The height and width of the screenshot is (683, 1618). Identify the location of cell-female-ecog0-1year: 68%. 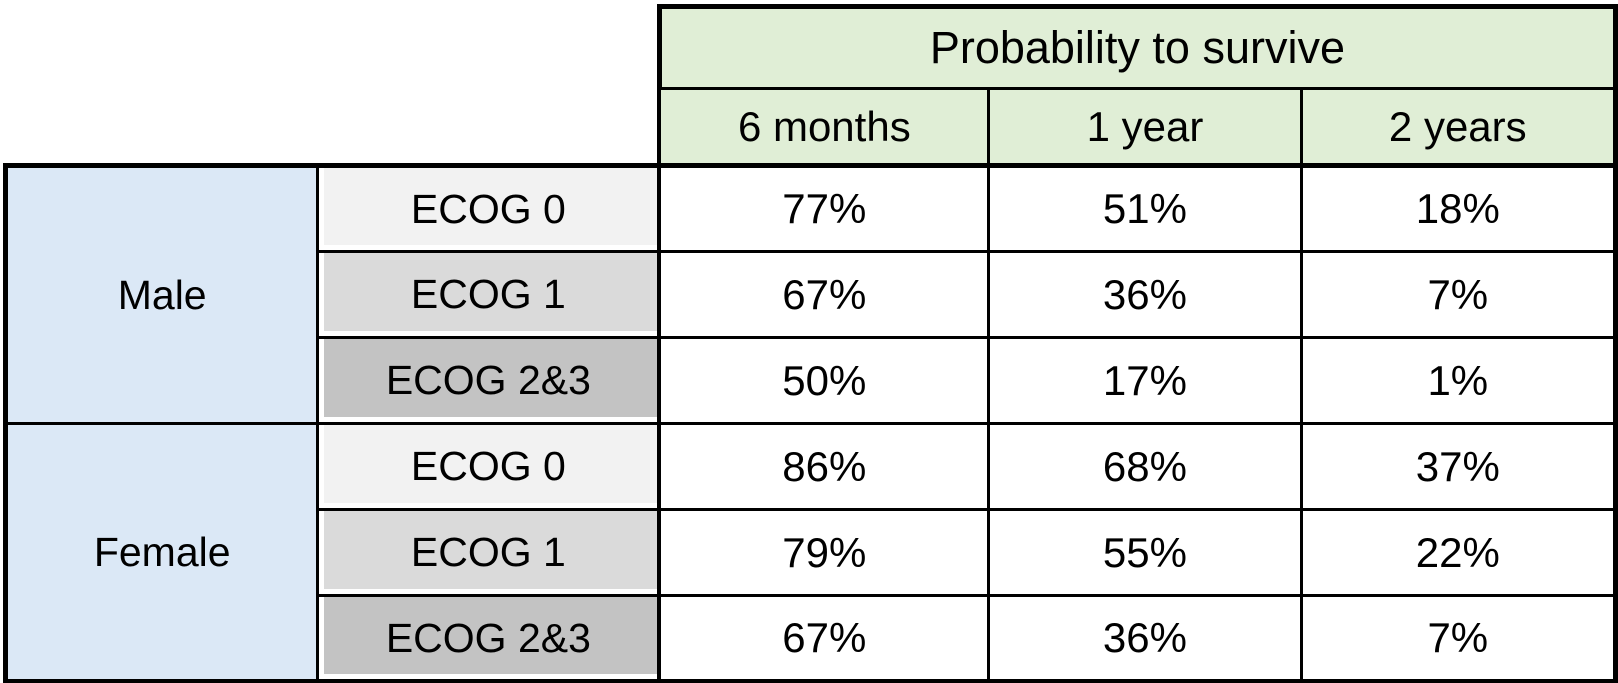
(1145, 466).